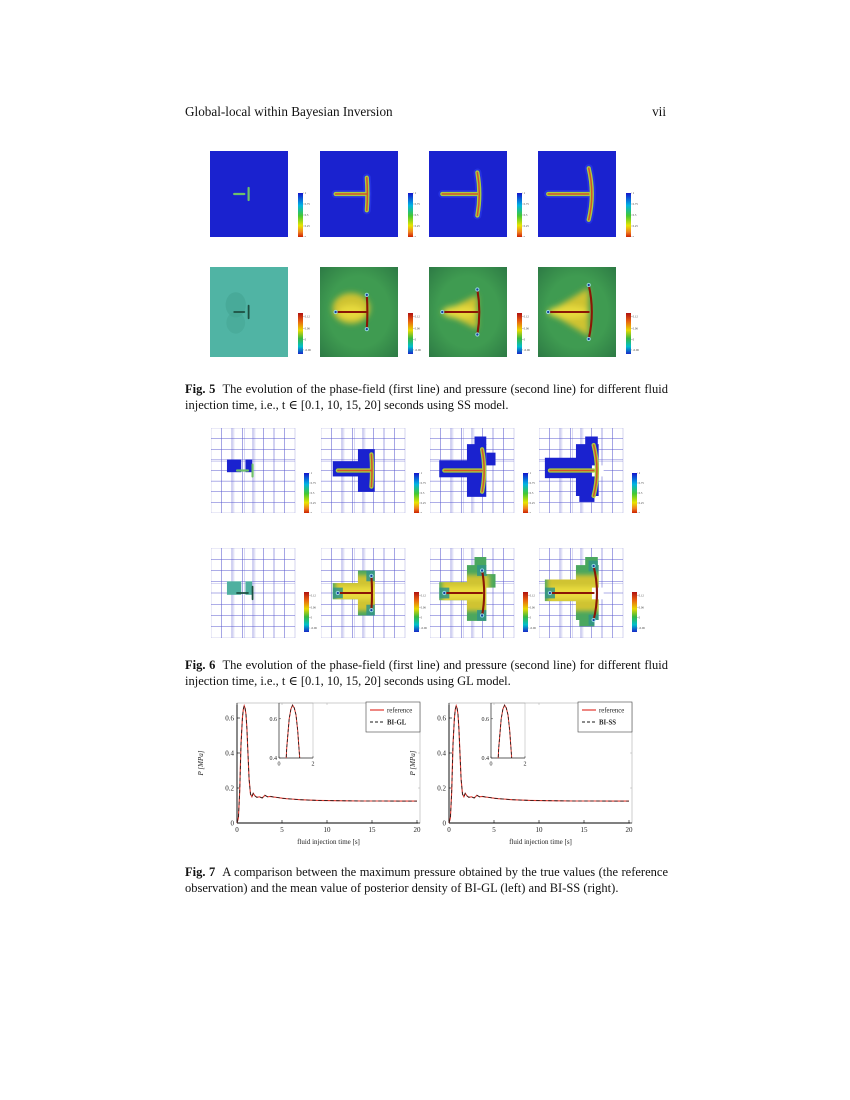 The height and width of the screenshot is (1100, 850). What do you see at coordinates (282, 830) in the screenshot?
I see `svg-text: 5` at bounding box center [282, 830].